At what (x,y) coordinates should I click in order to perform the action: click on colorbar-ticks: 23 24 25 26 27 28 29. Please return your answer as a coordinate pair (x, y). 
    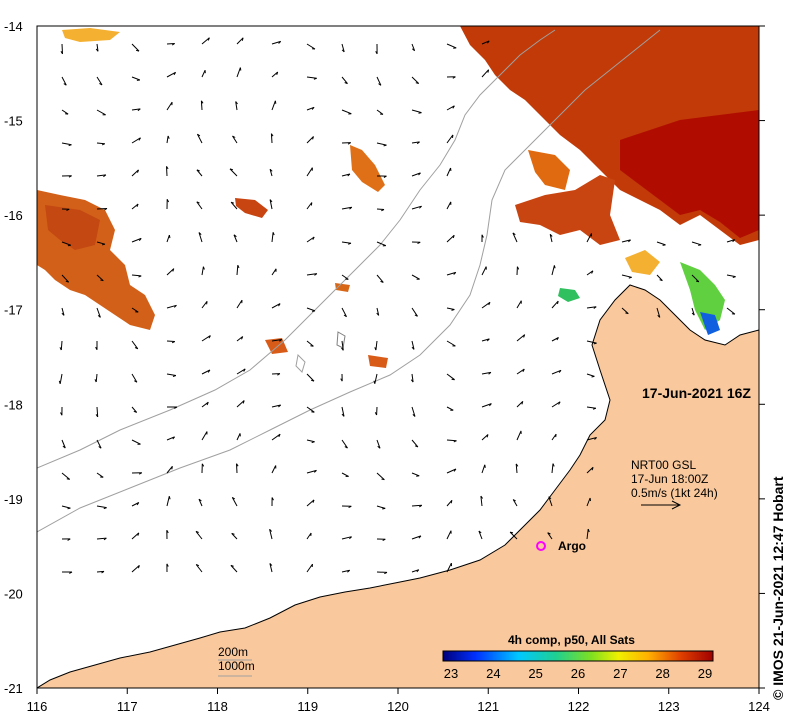
    Looking at the image, I should click on (578, 673).